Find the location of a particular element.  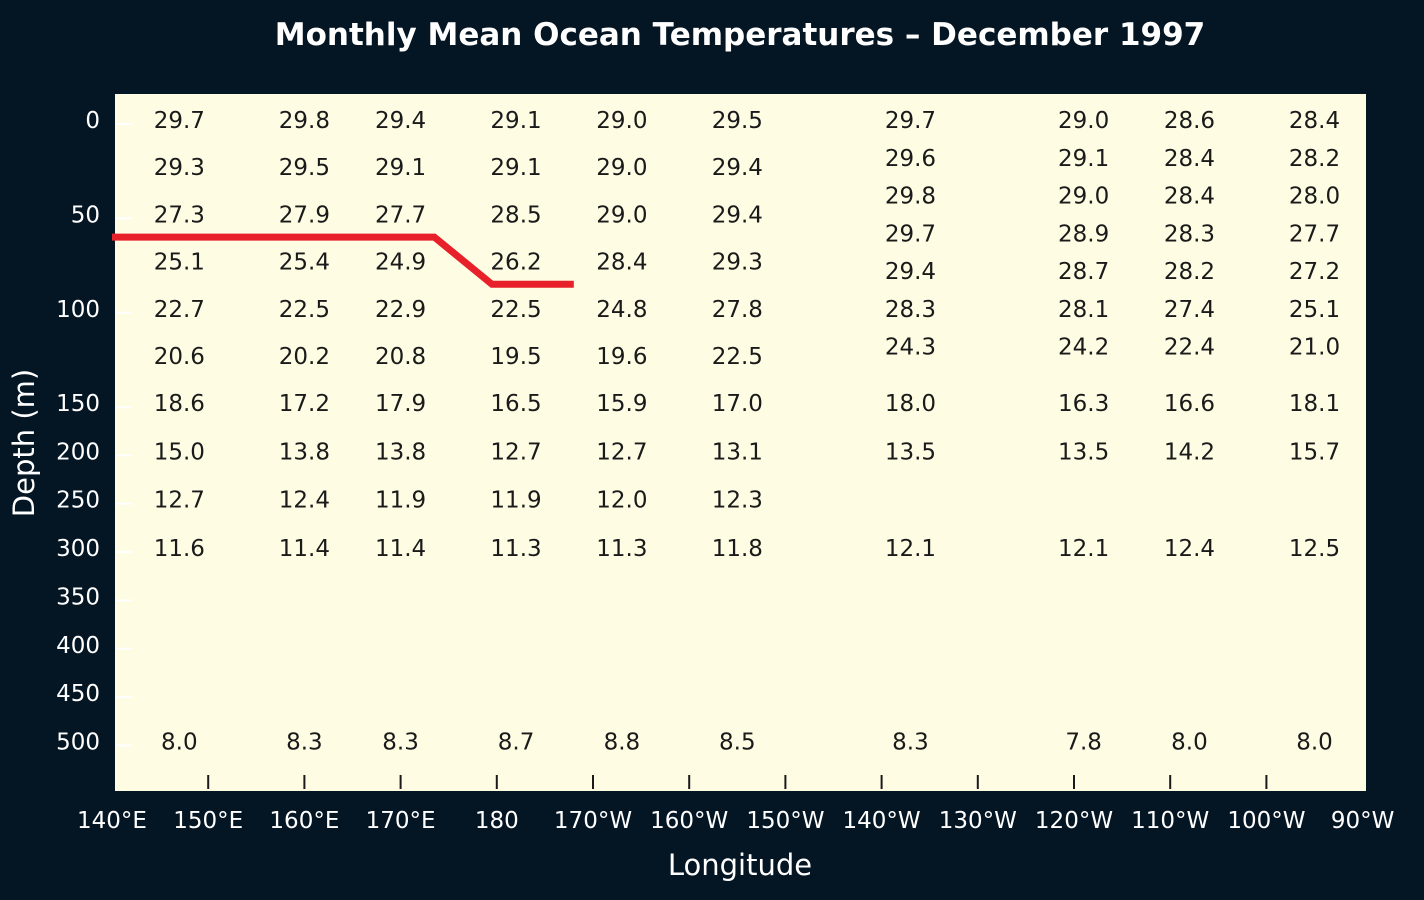

temperature-value: 24.9 is located at coordinates (400, 263).